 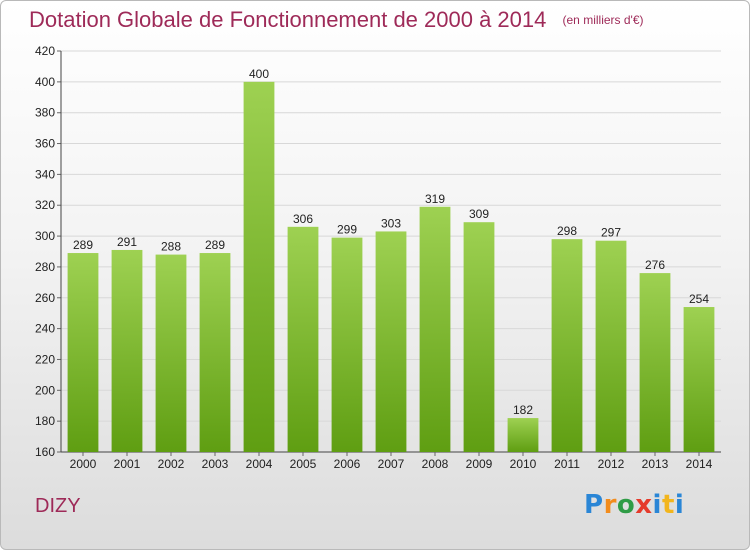 I want to click on data-label: 303, so click(x=391, y=223).